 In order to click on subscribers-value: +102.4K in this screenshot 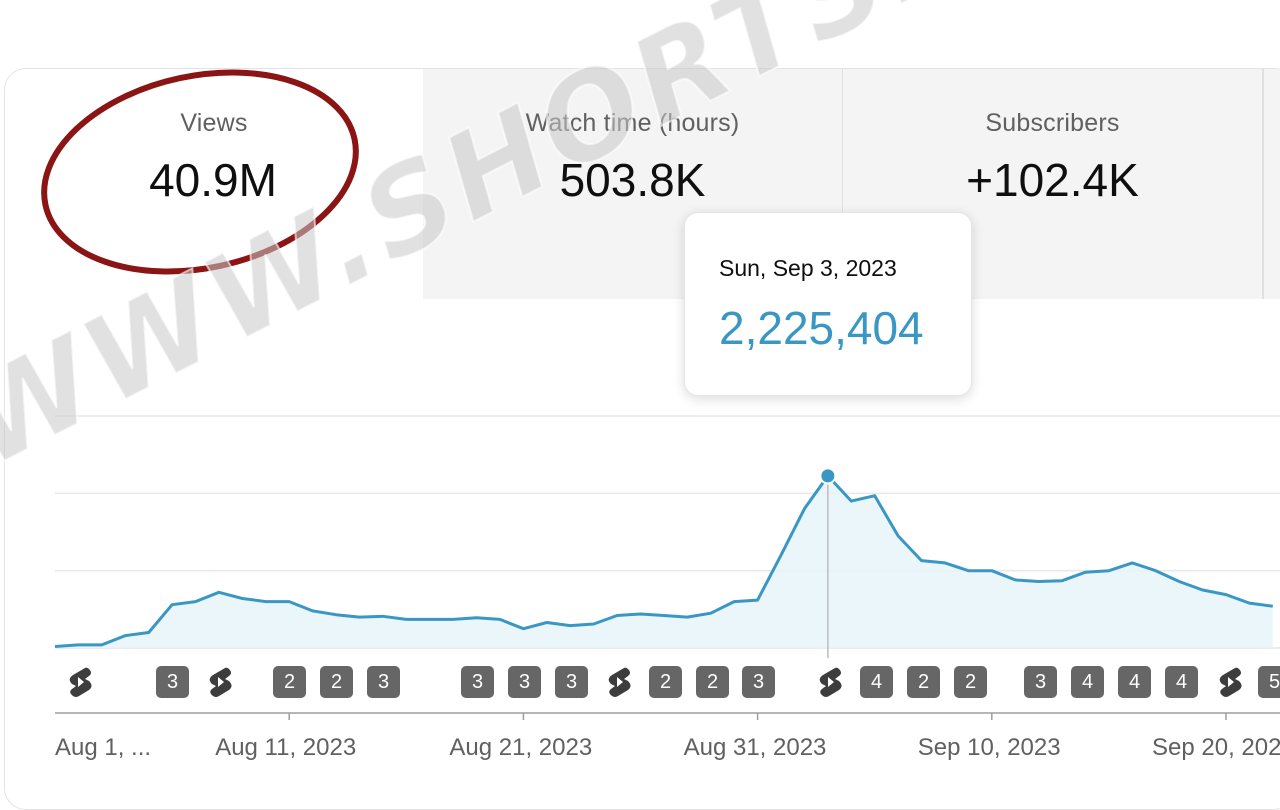, I will do `click(1052, 180)`.